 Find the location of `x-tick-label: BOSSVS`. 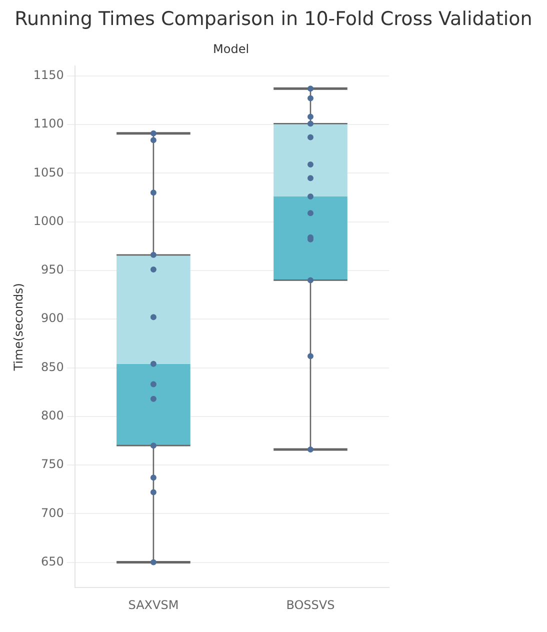

x-tick-label: BOSSVS is located at coordinates (310, 605).